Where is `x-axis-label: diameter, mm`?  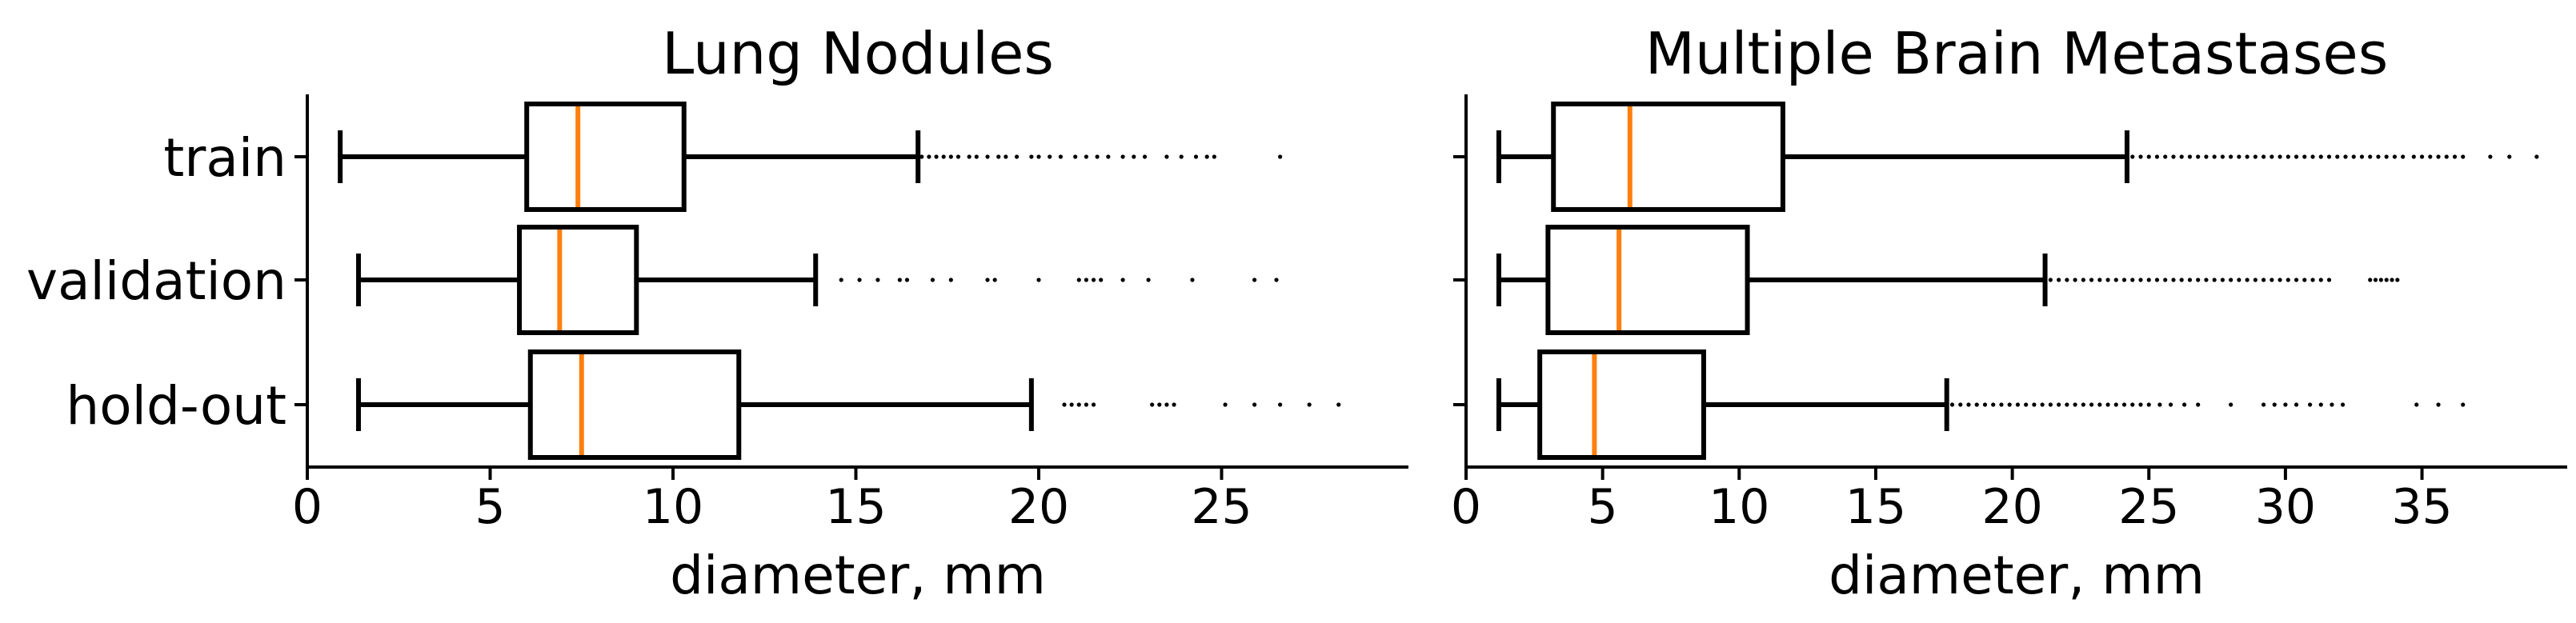
x-axis-label: diameter, mm is located at coordinates (858, 575).